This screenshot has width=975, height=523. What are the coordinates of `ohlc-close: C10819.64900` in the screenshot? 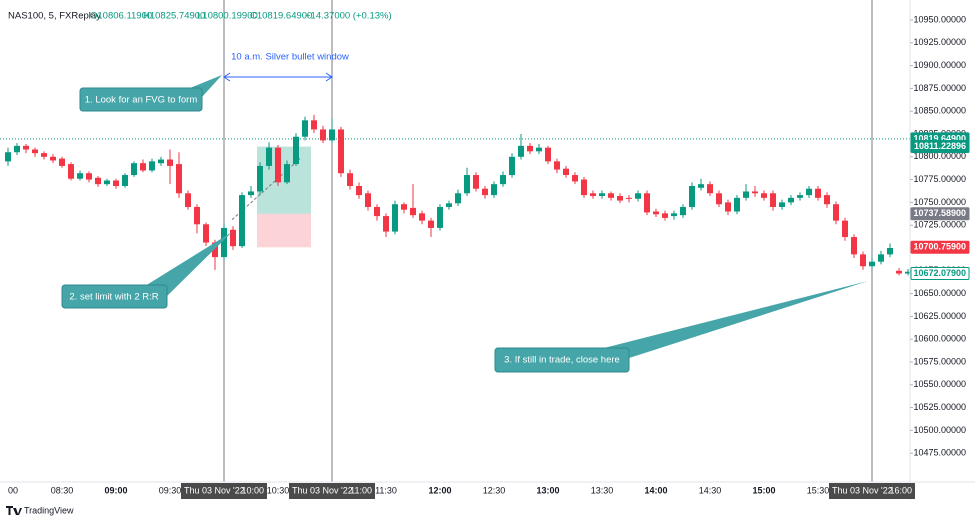 It's located at (281, 16).